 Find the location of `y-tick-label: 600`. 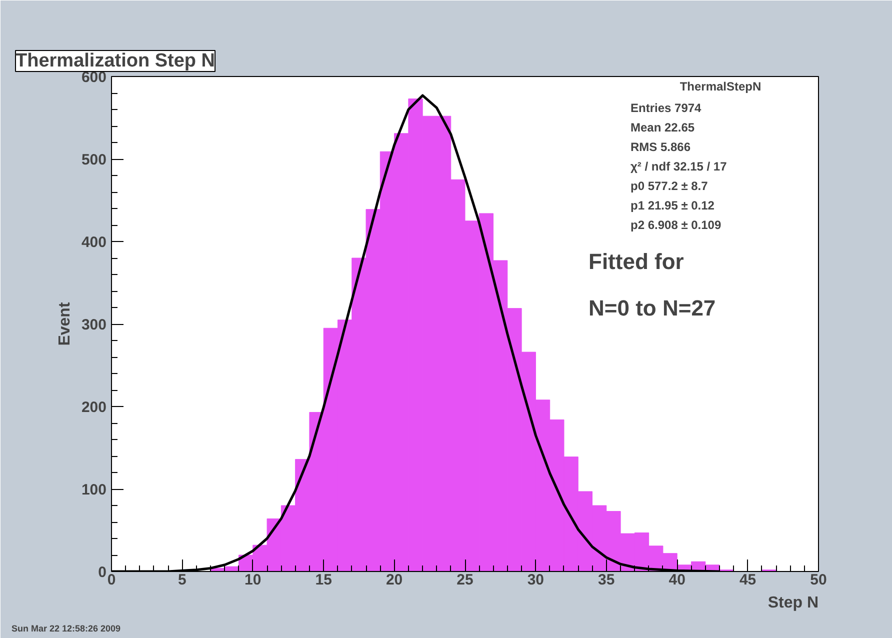

y-tick-label: 600 is located at coordinates (94, 77).